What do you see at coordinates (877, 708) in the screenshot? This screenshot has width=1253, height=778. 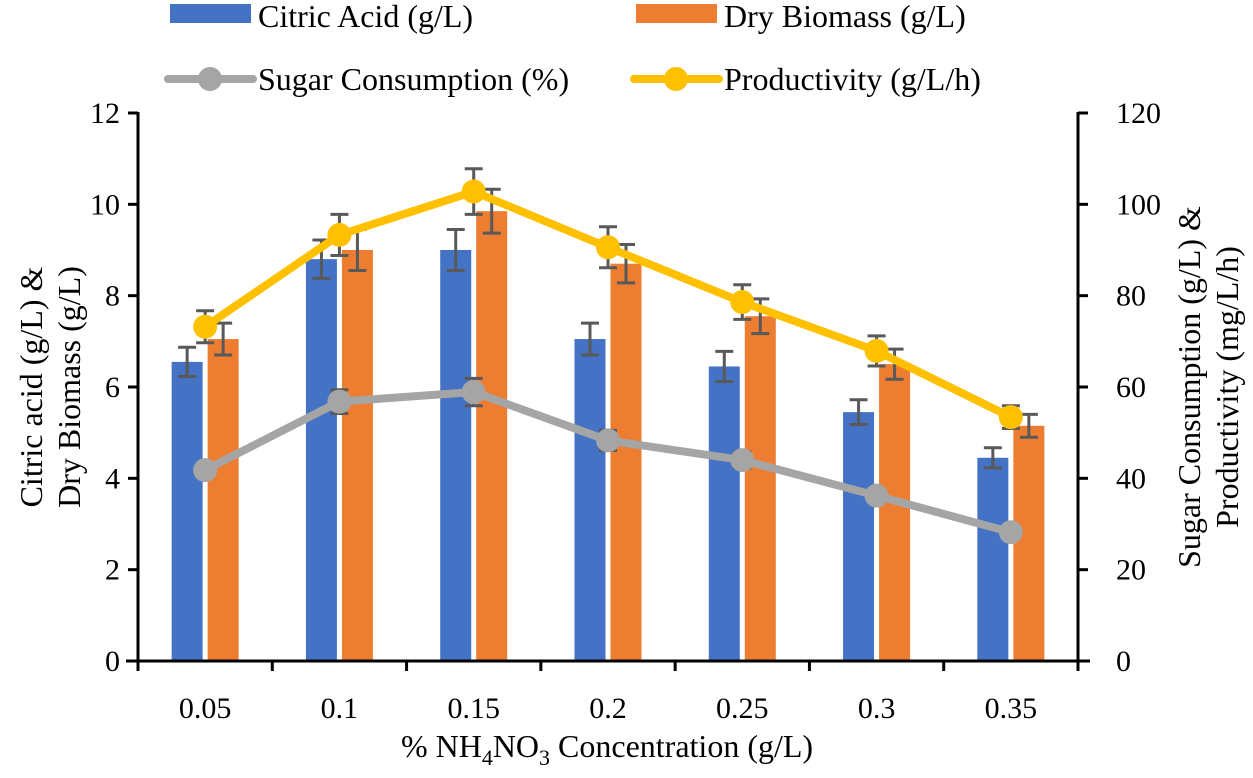 I see `x-tick-label: 0.3` at bounding box center [877, 708].